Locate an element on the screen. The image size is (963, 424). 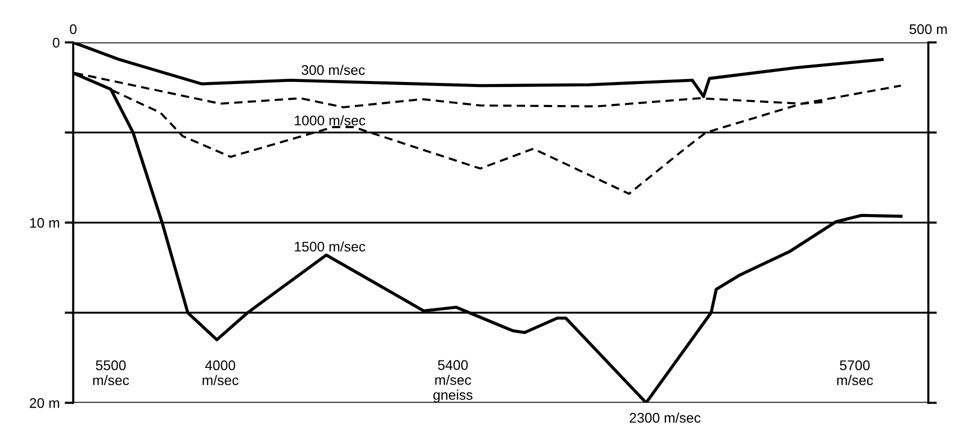
annotation: 1000 m/sec is located at coordinates (330, 120).